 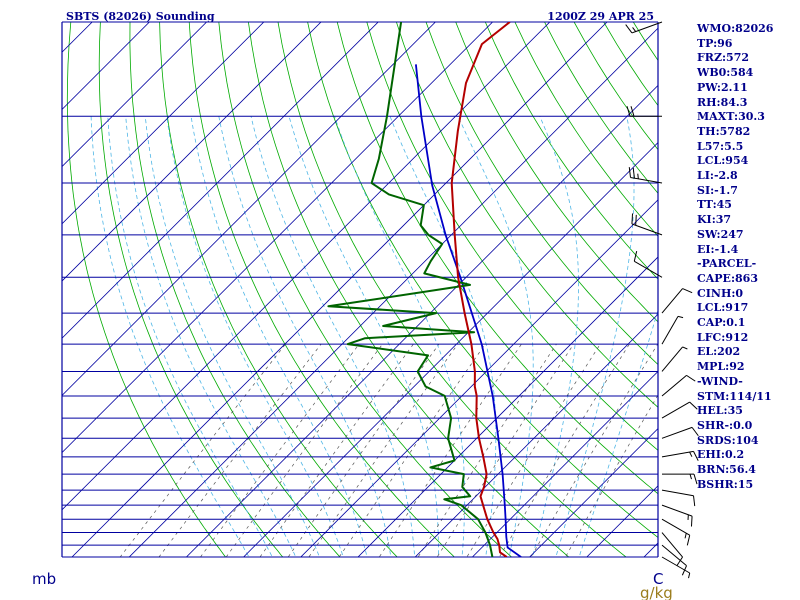 What do you see at coordinates (726, 470) in the screenshot?
I see `stat-item: BRN:56.4` at bounding box center [726, 470].